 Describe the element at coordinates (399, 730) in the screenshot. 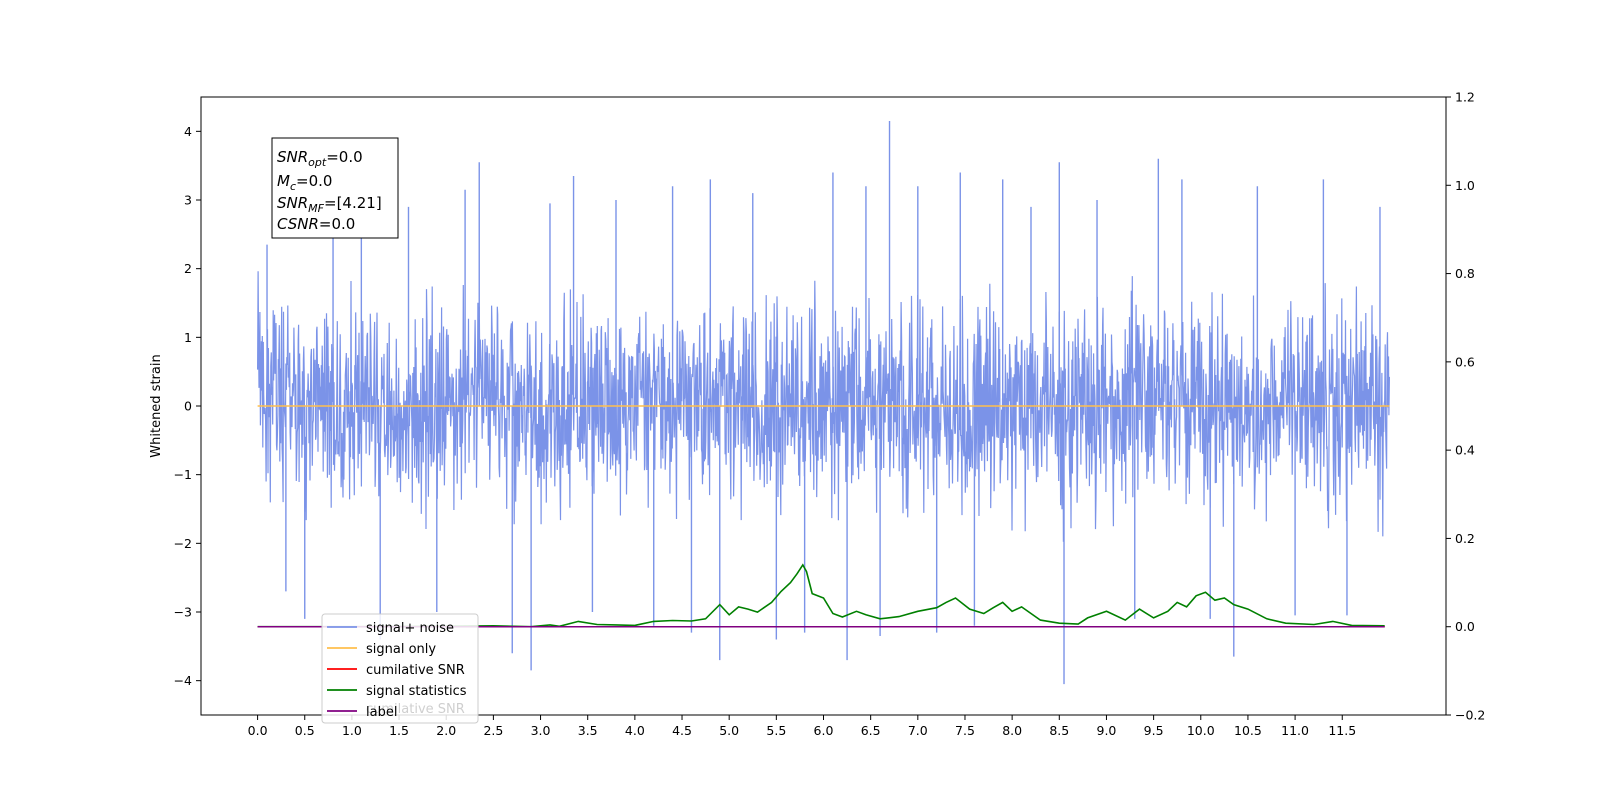

I see `x-tick-label: 1.5` at that location.